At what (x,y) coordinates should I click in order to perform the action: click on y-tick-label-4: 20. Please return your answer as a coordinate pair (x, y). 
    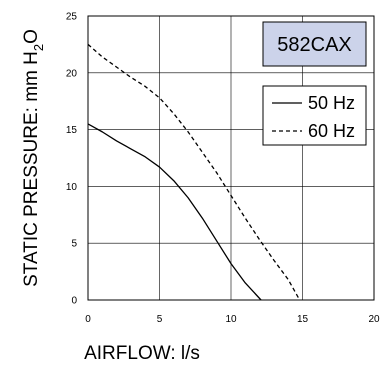
    Looking at the image, I should click on (72, 73).